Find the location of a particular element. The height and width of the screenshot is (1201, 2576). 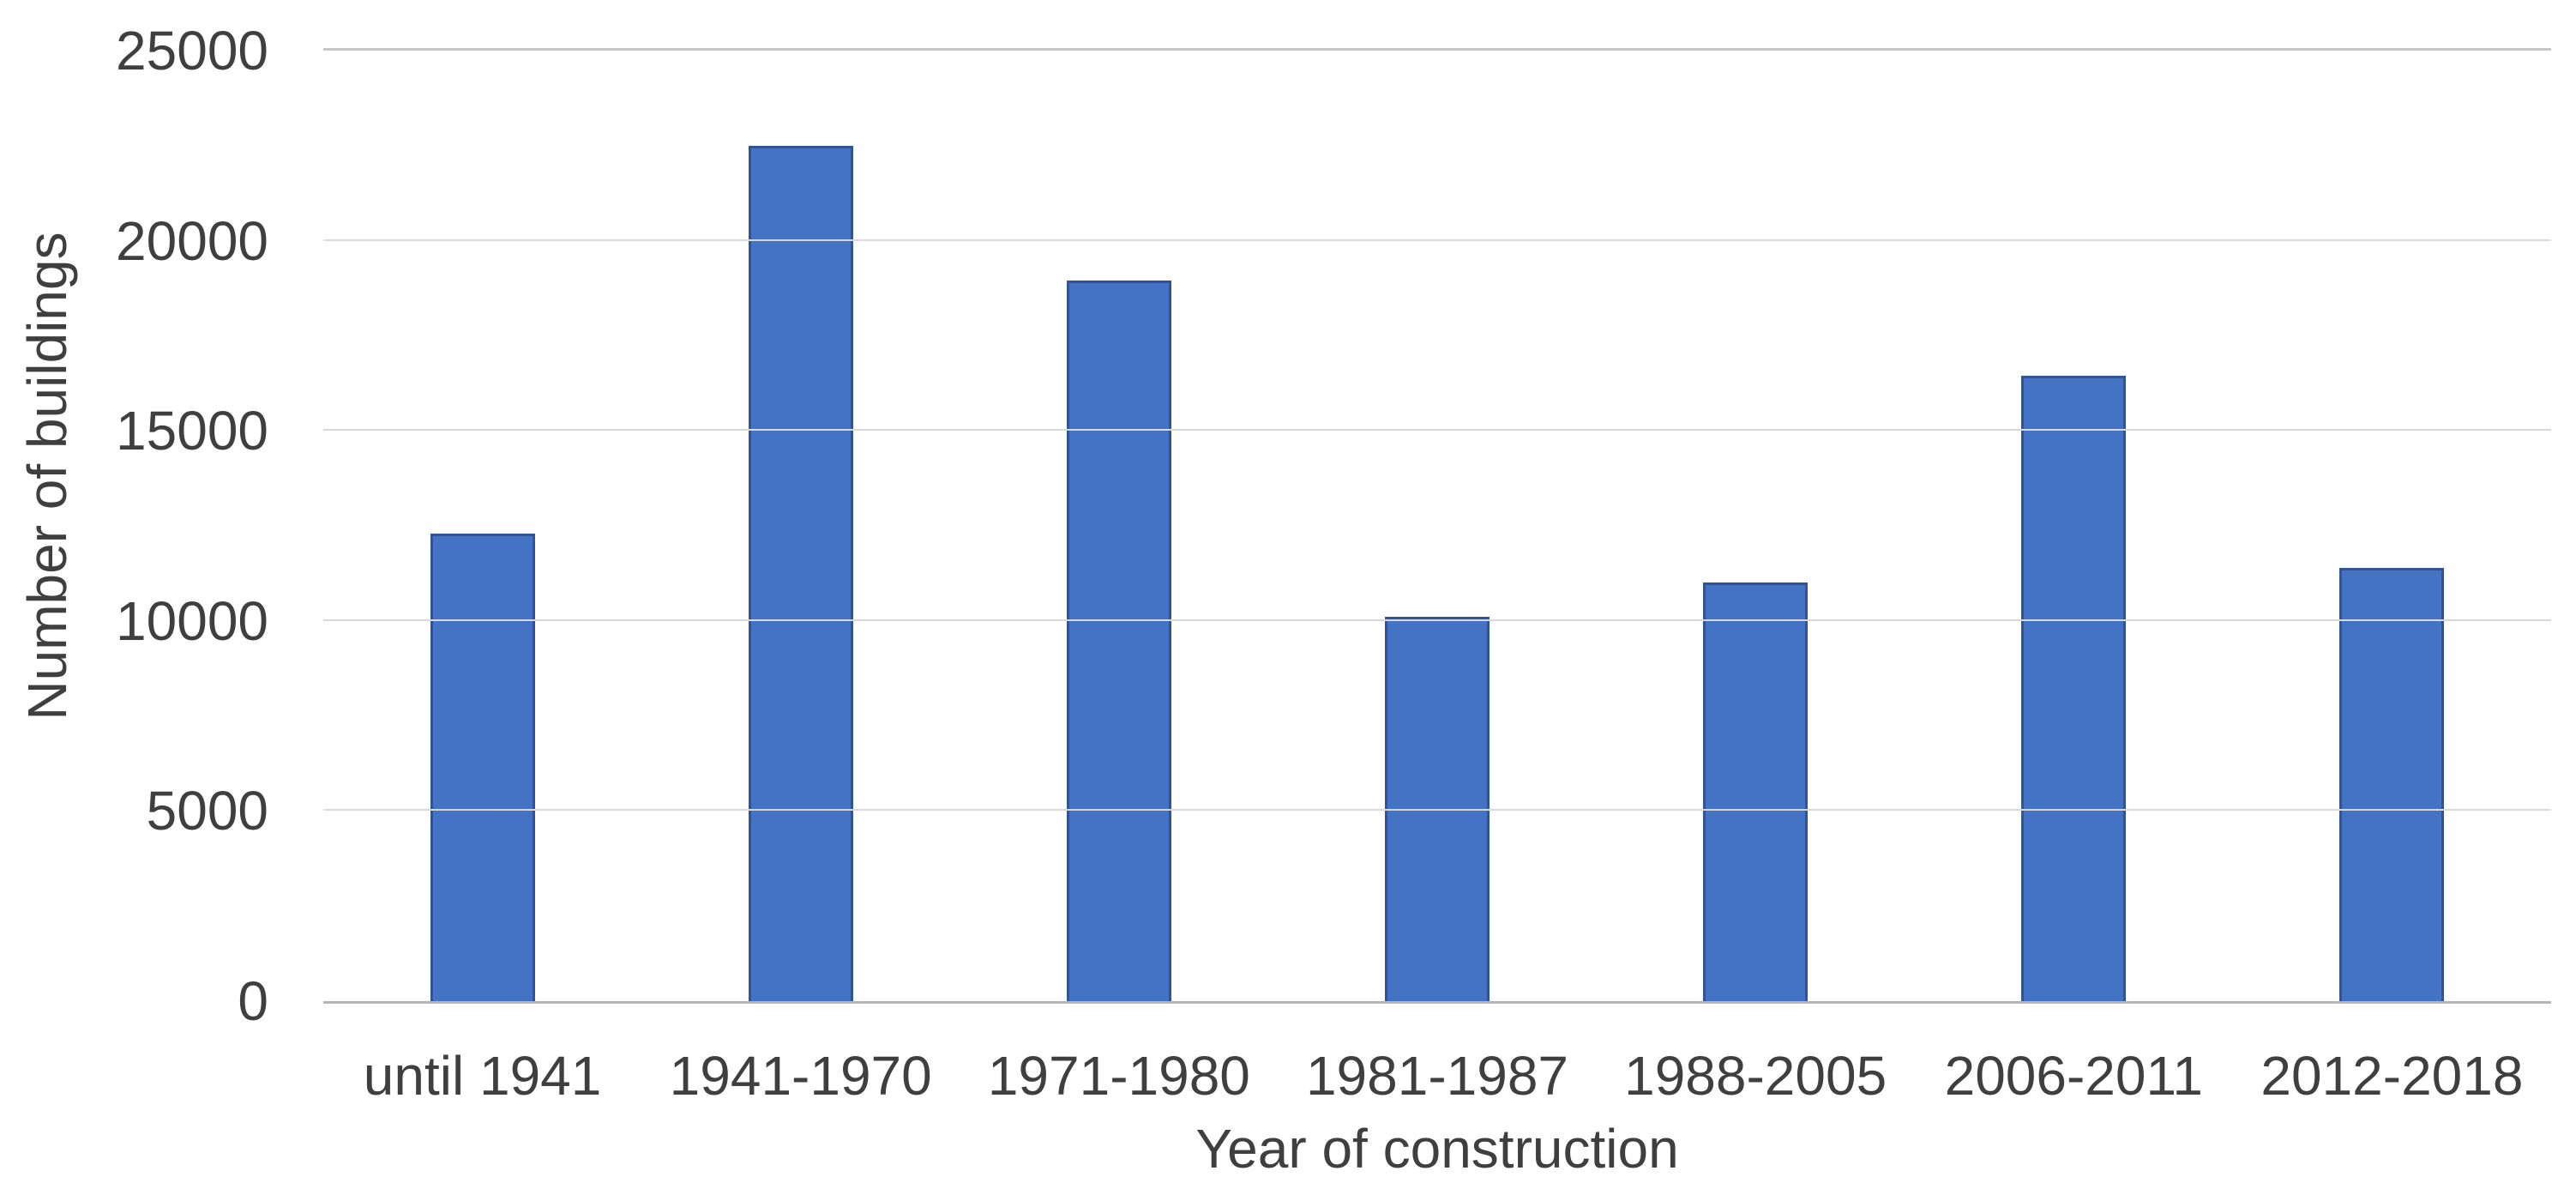

y-tick-label-5000: 5000 is located at coordinates (207, 811).